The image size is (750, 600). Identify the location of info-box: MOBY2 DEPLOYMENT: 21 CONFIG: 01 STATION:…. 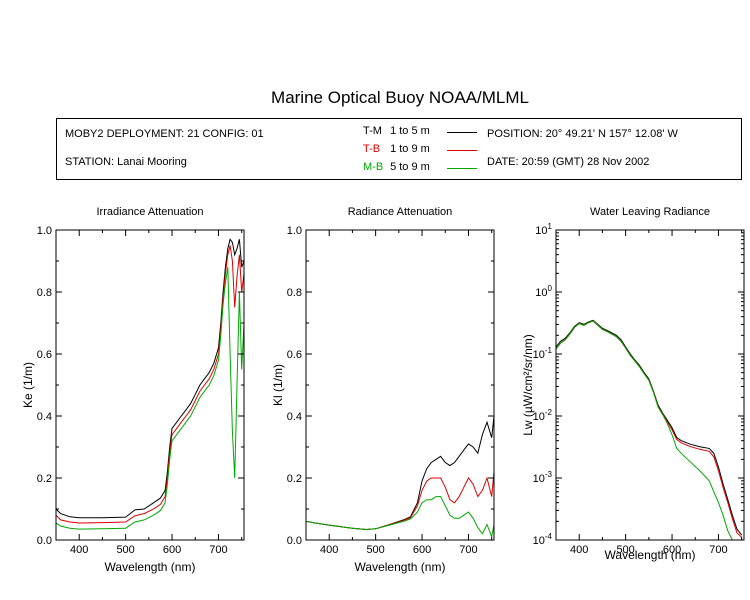
(399, 149).